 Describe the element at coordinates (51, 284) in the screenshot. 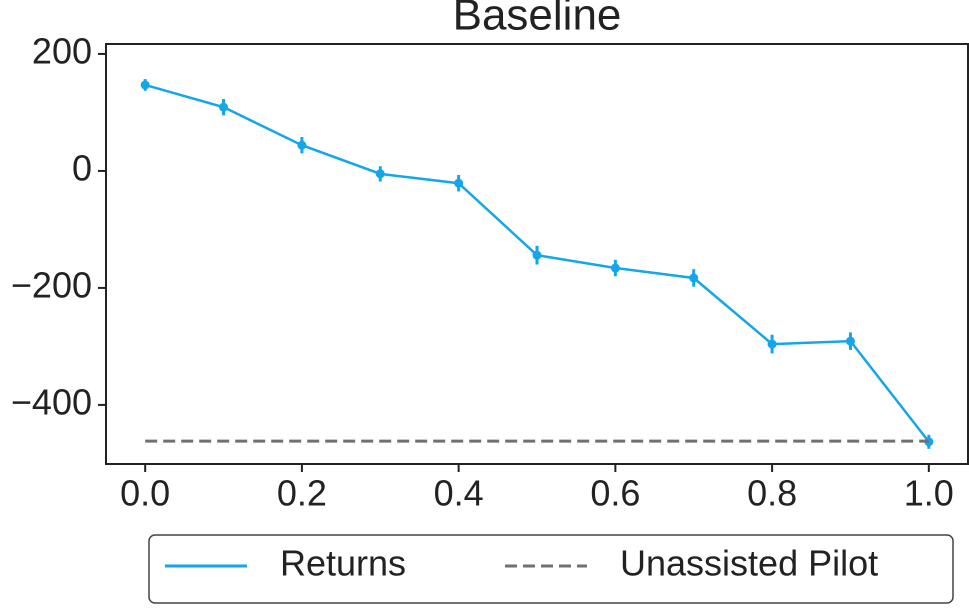

I see `y-tick-label: −200` at that location.